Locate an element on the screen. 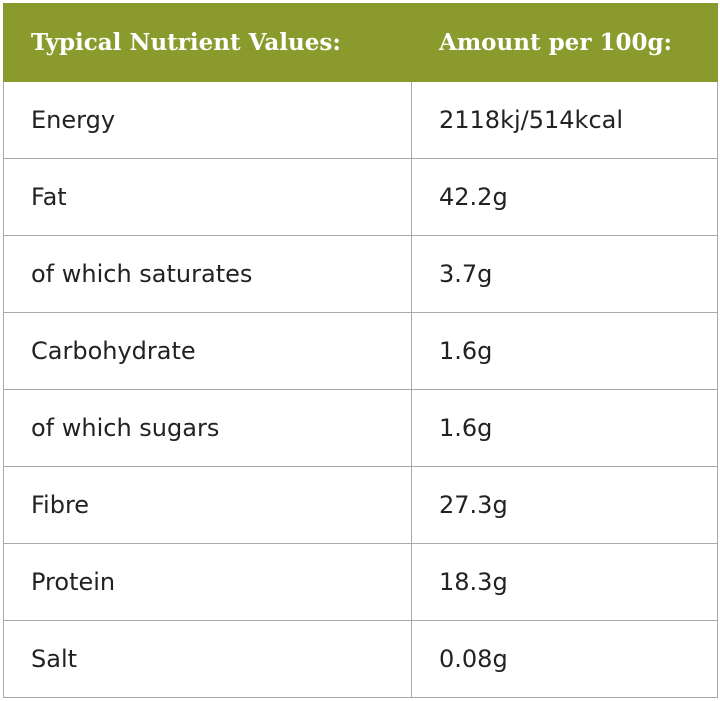  nutrient-amount: 18.3g is located at coordinates (564, 582).